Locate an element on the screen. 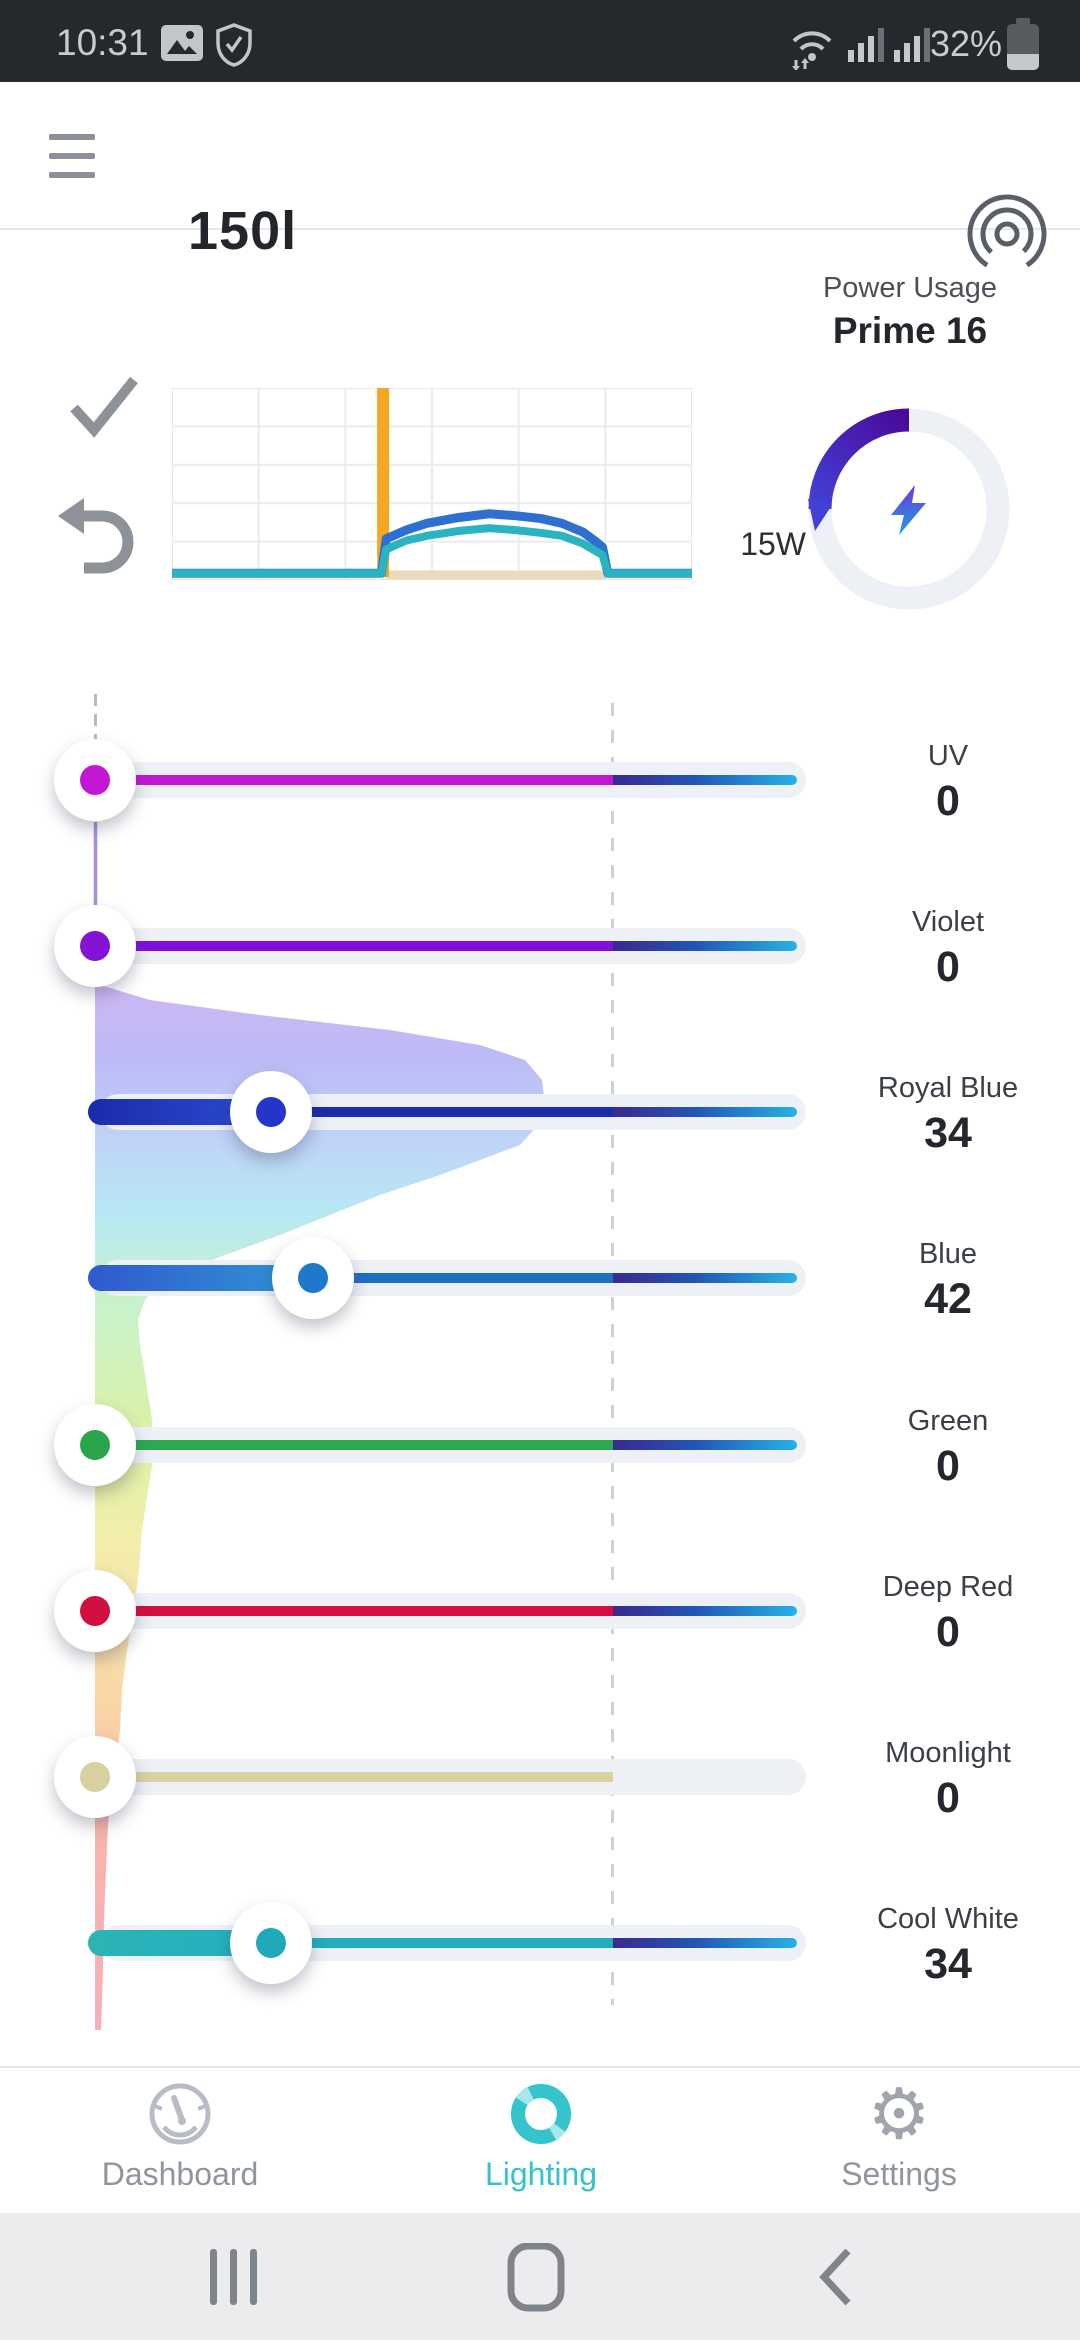 The height and width of the screenshot is (2340, 1080). device-group-icon is located at coordinates (1007, 234).